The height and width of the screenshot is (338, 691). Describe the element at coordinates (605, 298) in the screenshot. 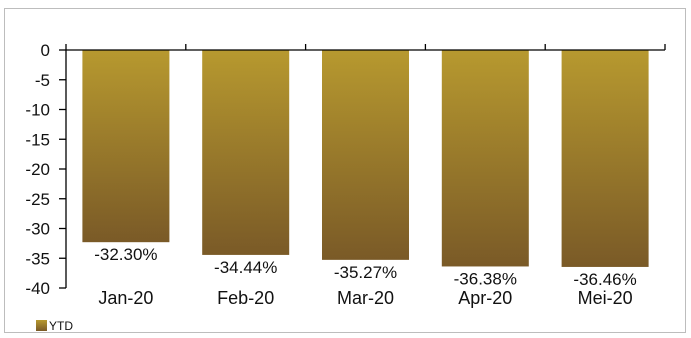

I see `x-tick-label: Mei-20` at that location.